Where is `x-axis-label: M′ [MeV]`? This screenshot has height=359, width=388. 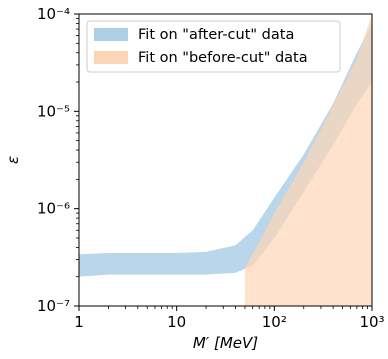
x-axis-label: M′ [MeV] is located at coordinates (225, 343).